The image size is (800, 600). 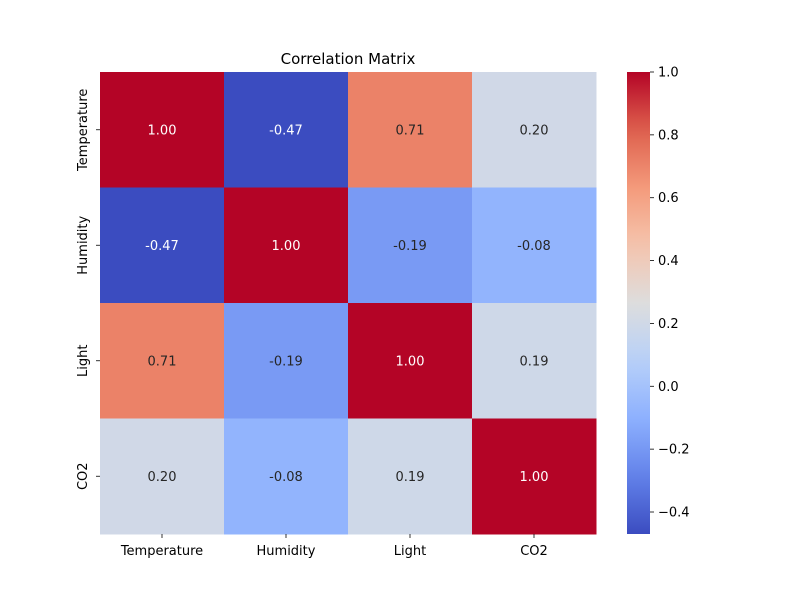 I want to click on colorbar-tick-label: 0.2, so click(x=668, y=324).